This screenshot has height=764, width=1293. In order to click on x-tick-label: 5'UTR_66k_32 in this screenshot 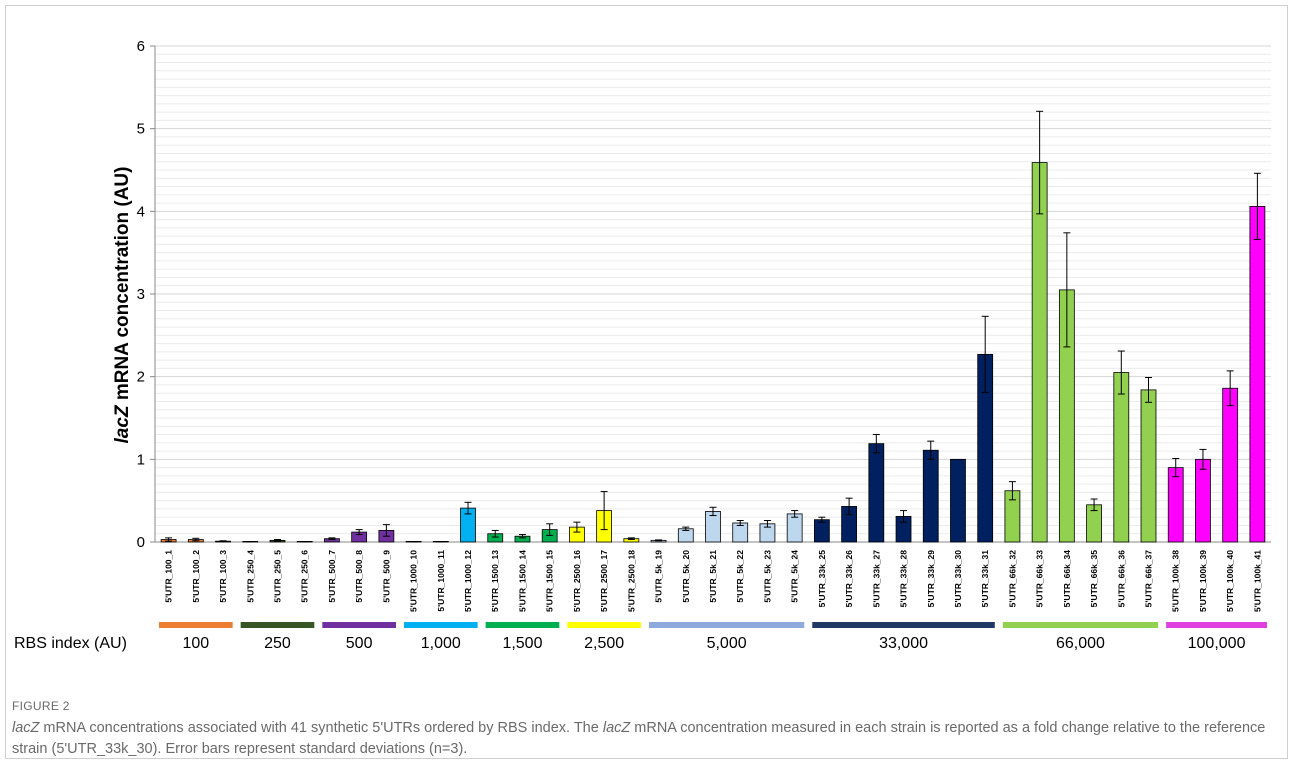, I will do `click(1012, 579)`.